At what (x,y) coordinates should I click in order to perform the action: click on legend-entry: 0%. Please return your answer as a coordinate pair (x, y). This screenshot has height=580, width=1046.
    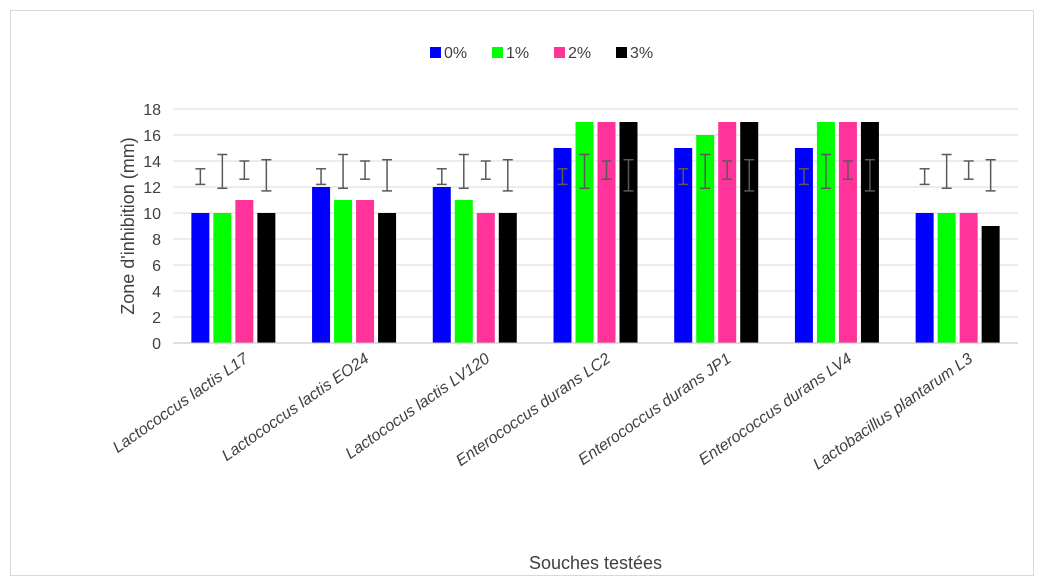
    Looking at the image, I should click on (448, 53).